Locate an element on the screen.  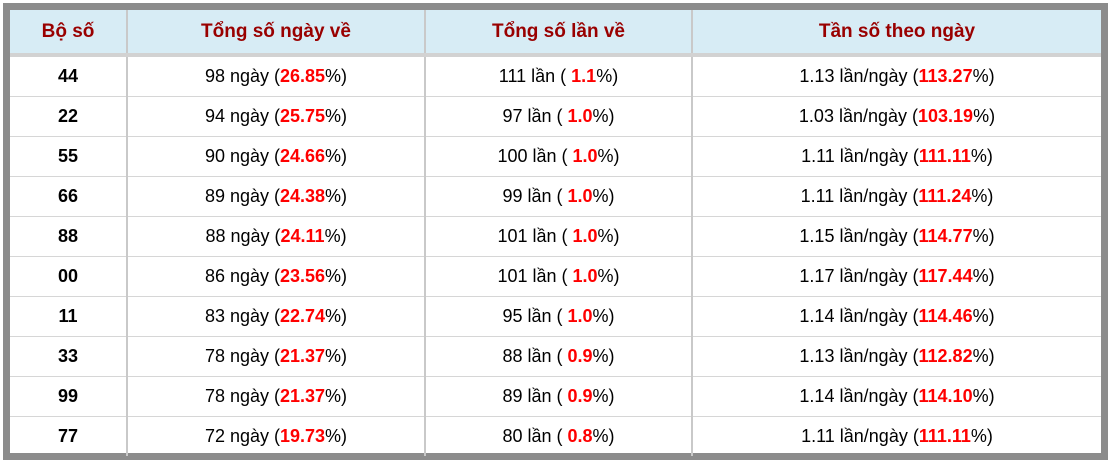
cell-days: 94 ngày (25.75%) is located at coordinates (275, 116).